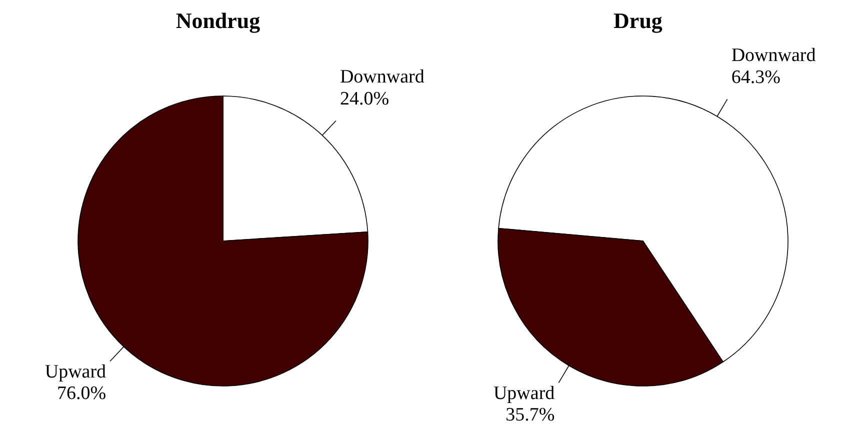  Describe the element at coordinates (218, 21) in the screenshot. I see `chart-title: Nondrug` at that location.